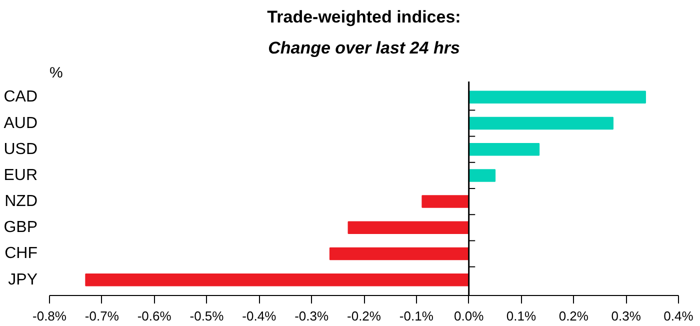 The image size is (700, 326). Describe the element at coordinates (679, 316) in the screenshot. I see `x-tick-label: 0.4%` at that location.